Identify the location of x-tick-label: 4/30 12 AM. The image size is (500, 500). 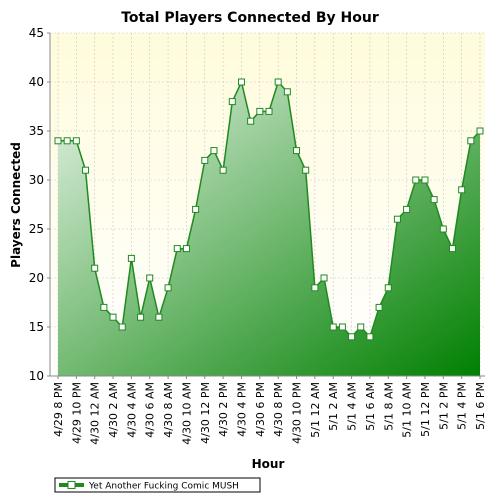
(95, 413).